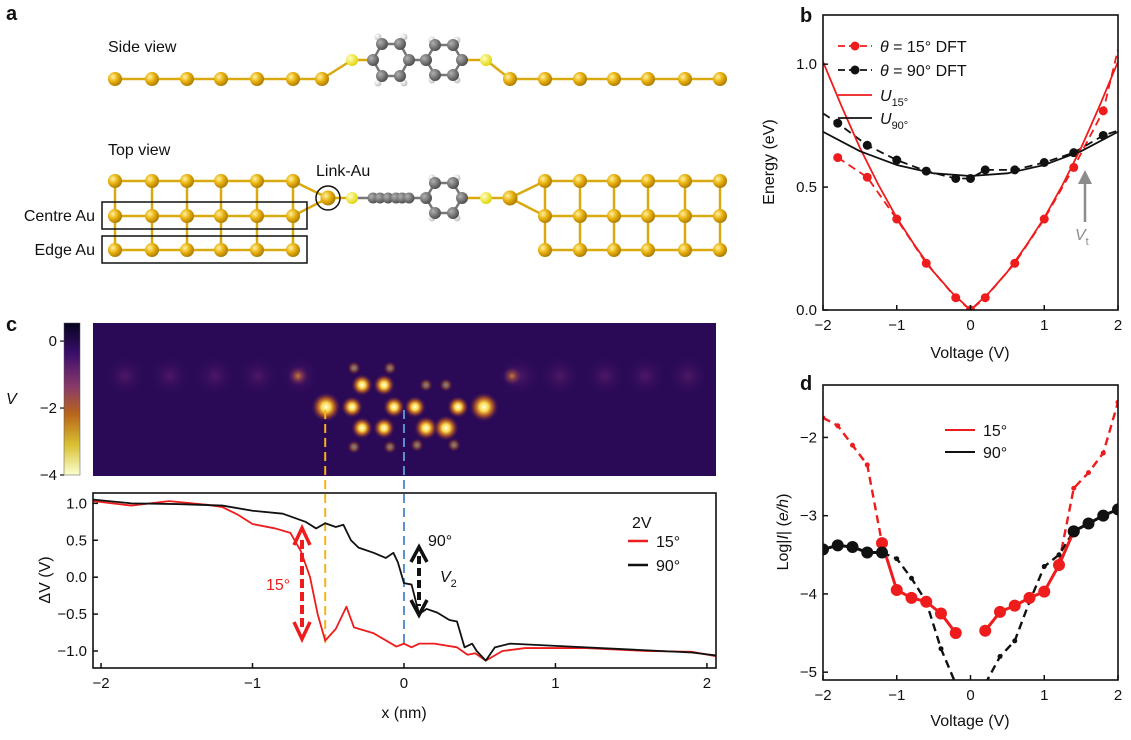  What do you see at coordinates (1085, 177) in the screenshot?
I see `vt-arrow-head` at bounding box center [1085, 177].